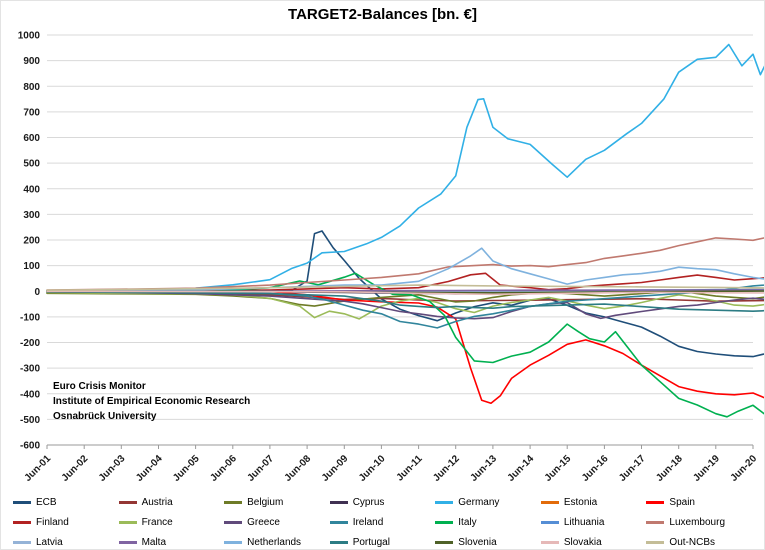 The image size is (765, 550). I want to click on annotation-line: Euro Crisis Monitor, so click(99, 386).